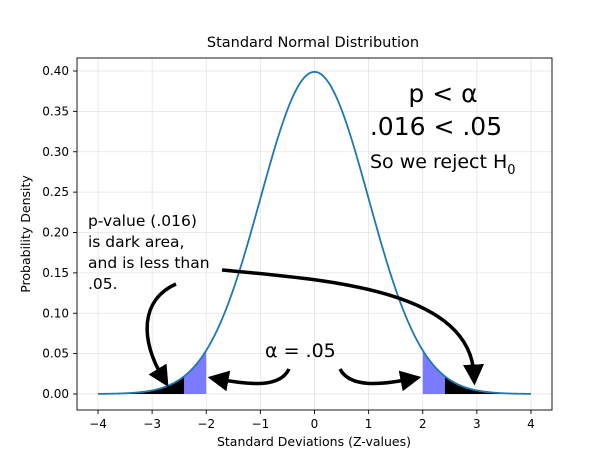 The width and height of the screenshot is (614, 461). I want to click on y-tick-label: 0.30, so click(55, 152).